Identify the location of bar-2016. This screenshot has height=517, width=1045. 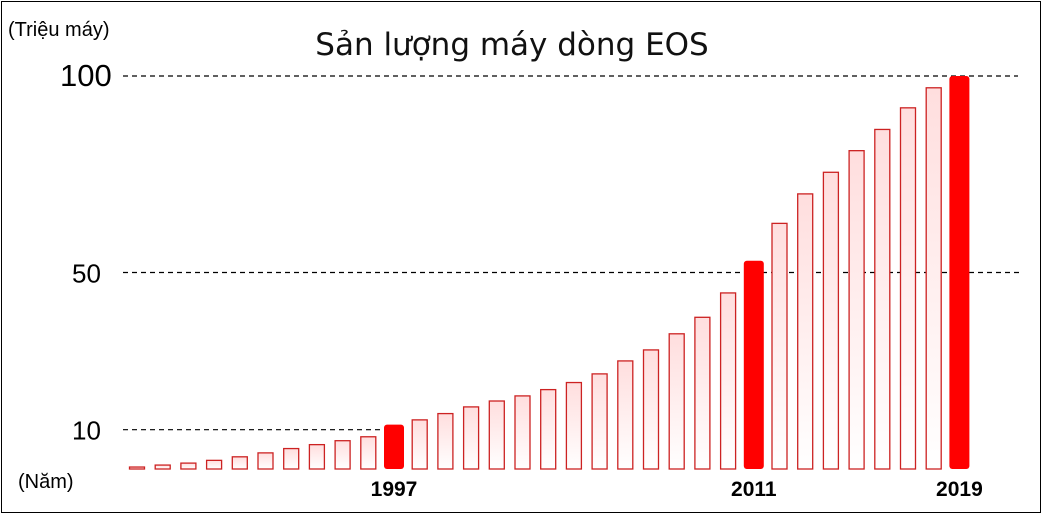
(882, 299).